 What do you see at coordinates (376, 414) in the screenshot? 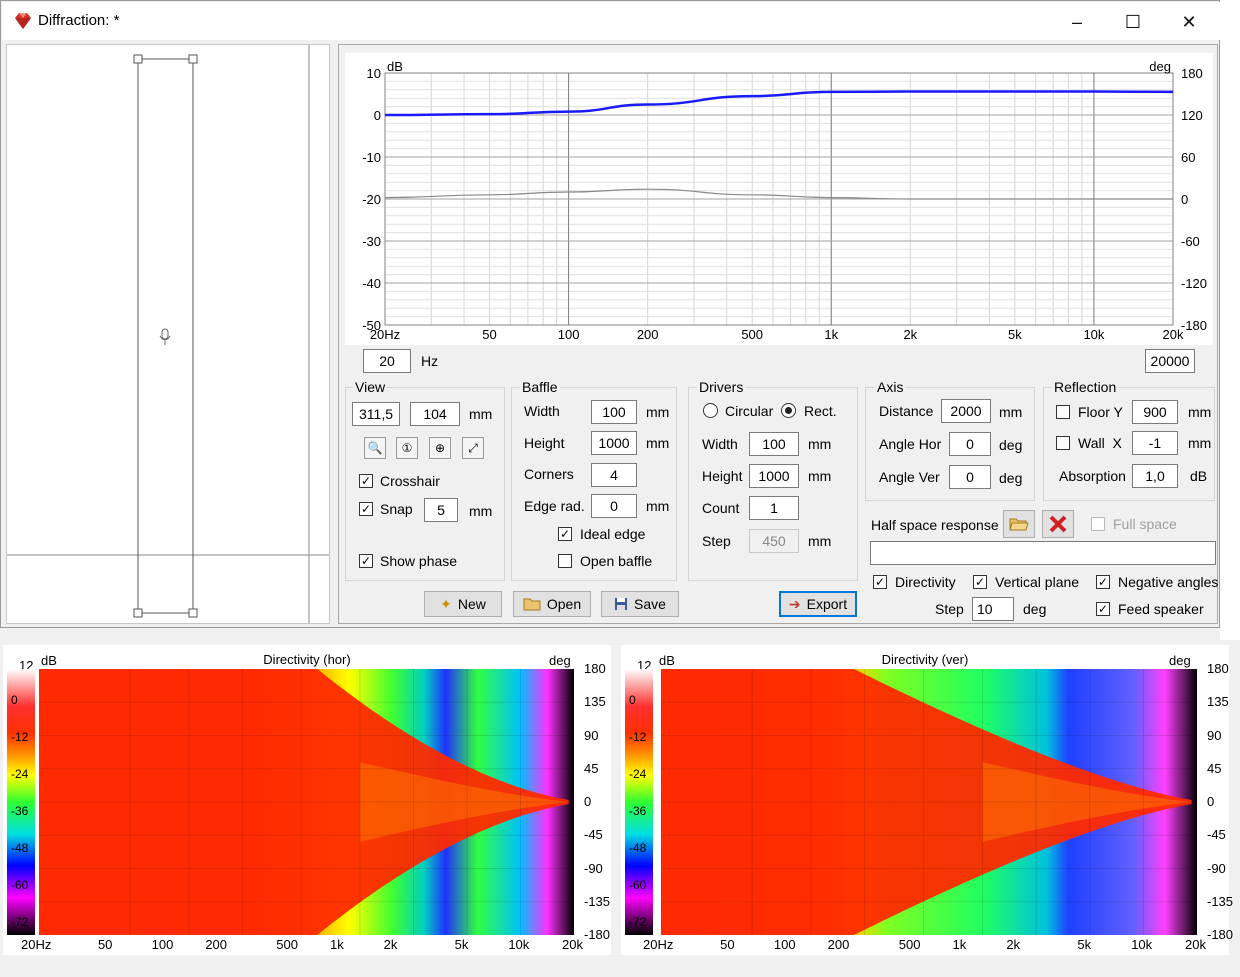
I see `view-x-input` at bounding box center [376, 414].